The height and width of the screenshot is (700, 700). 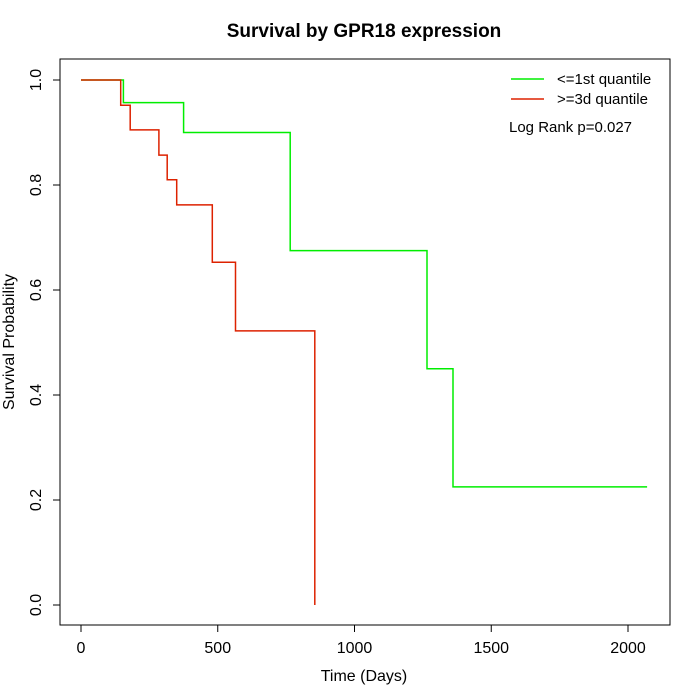 I want to click on x-tick-label: 0, so click(x=81, y=648).